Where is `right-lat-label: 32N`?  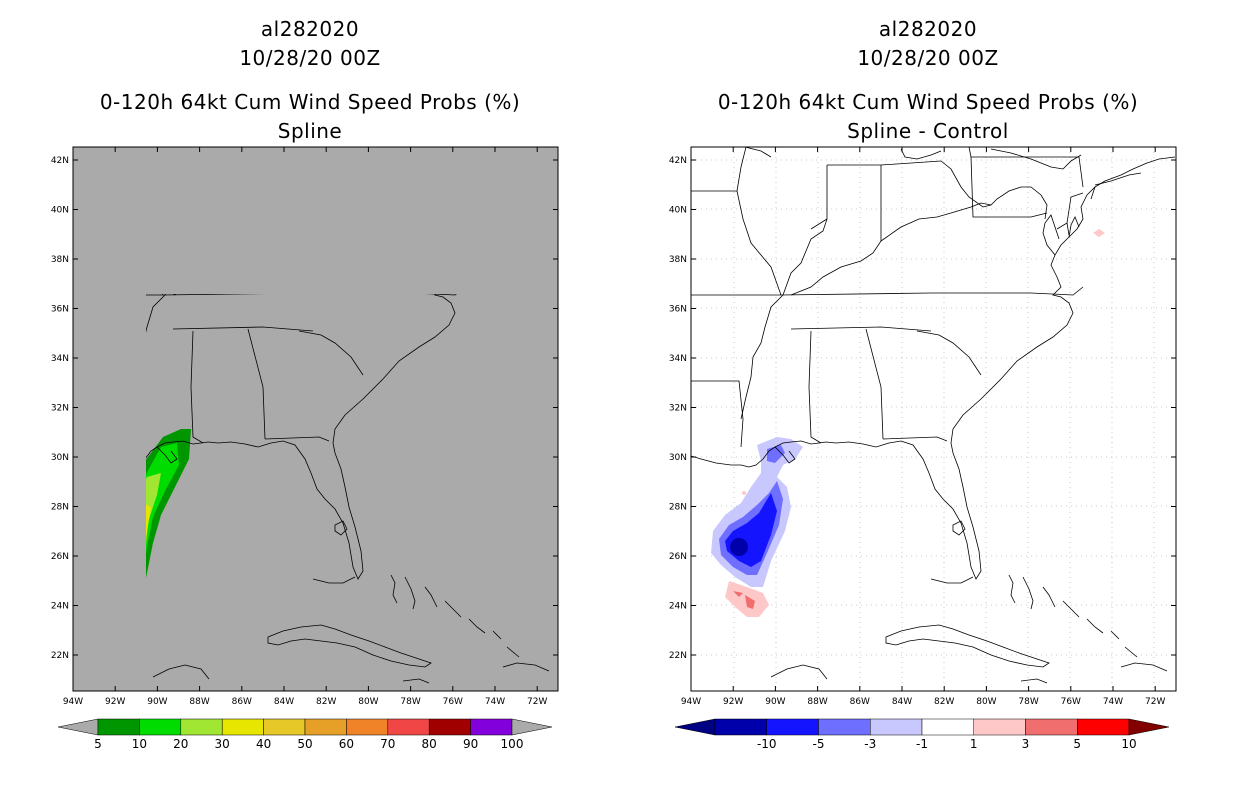 right-lat-label: 32N is located at coordinates (678, 409).